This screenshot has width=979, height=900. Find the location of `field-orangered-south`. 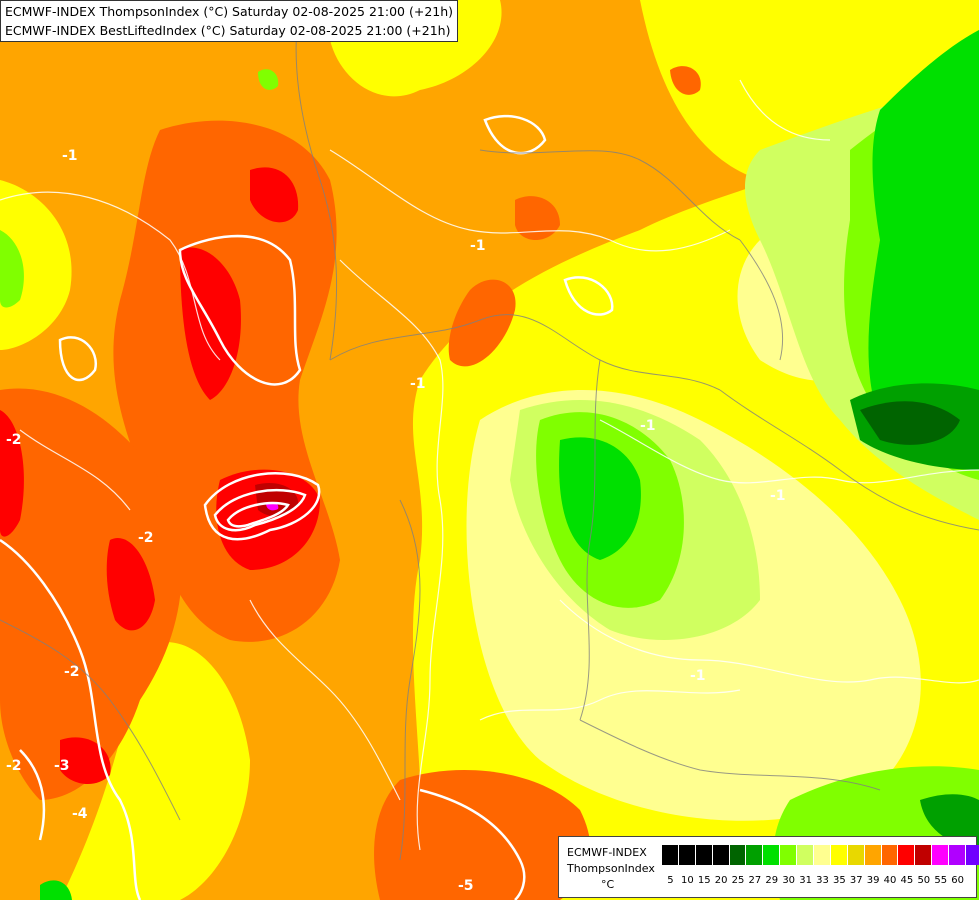

field-orangered-south is located at coordinates (482, 835).